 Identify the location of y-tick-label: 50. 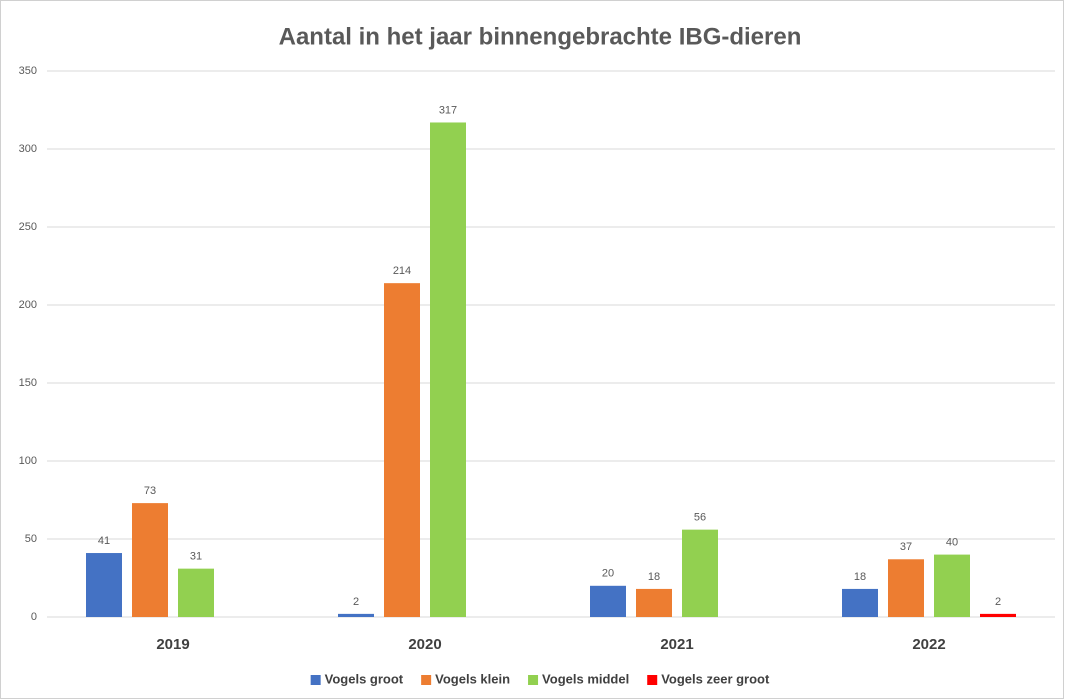
(31, 539).